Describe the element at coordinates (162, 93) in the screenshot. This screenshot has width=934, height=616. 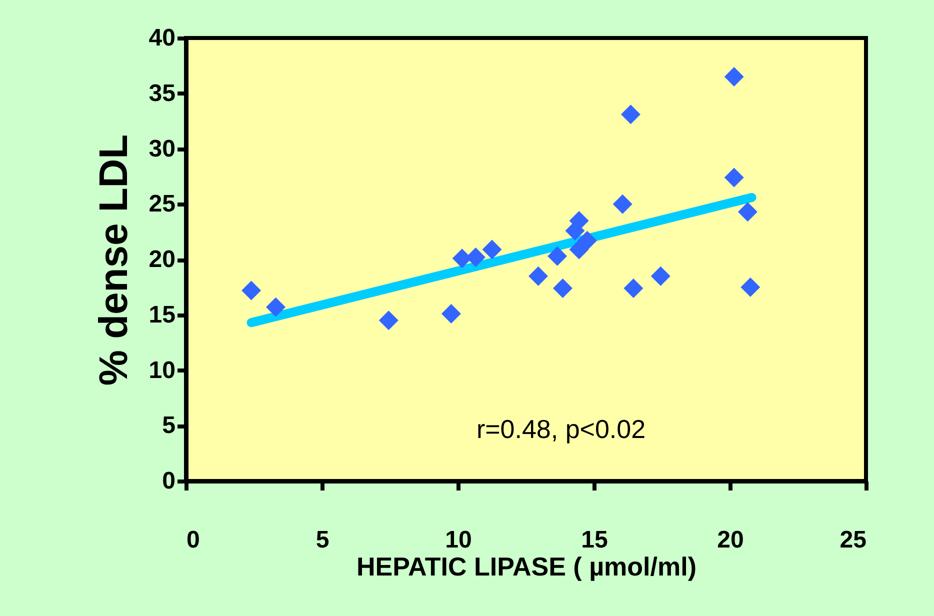
I see `y-tick-label: 35` at that location.